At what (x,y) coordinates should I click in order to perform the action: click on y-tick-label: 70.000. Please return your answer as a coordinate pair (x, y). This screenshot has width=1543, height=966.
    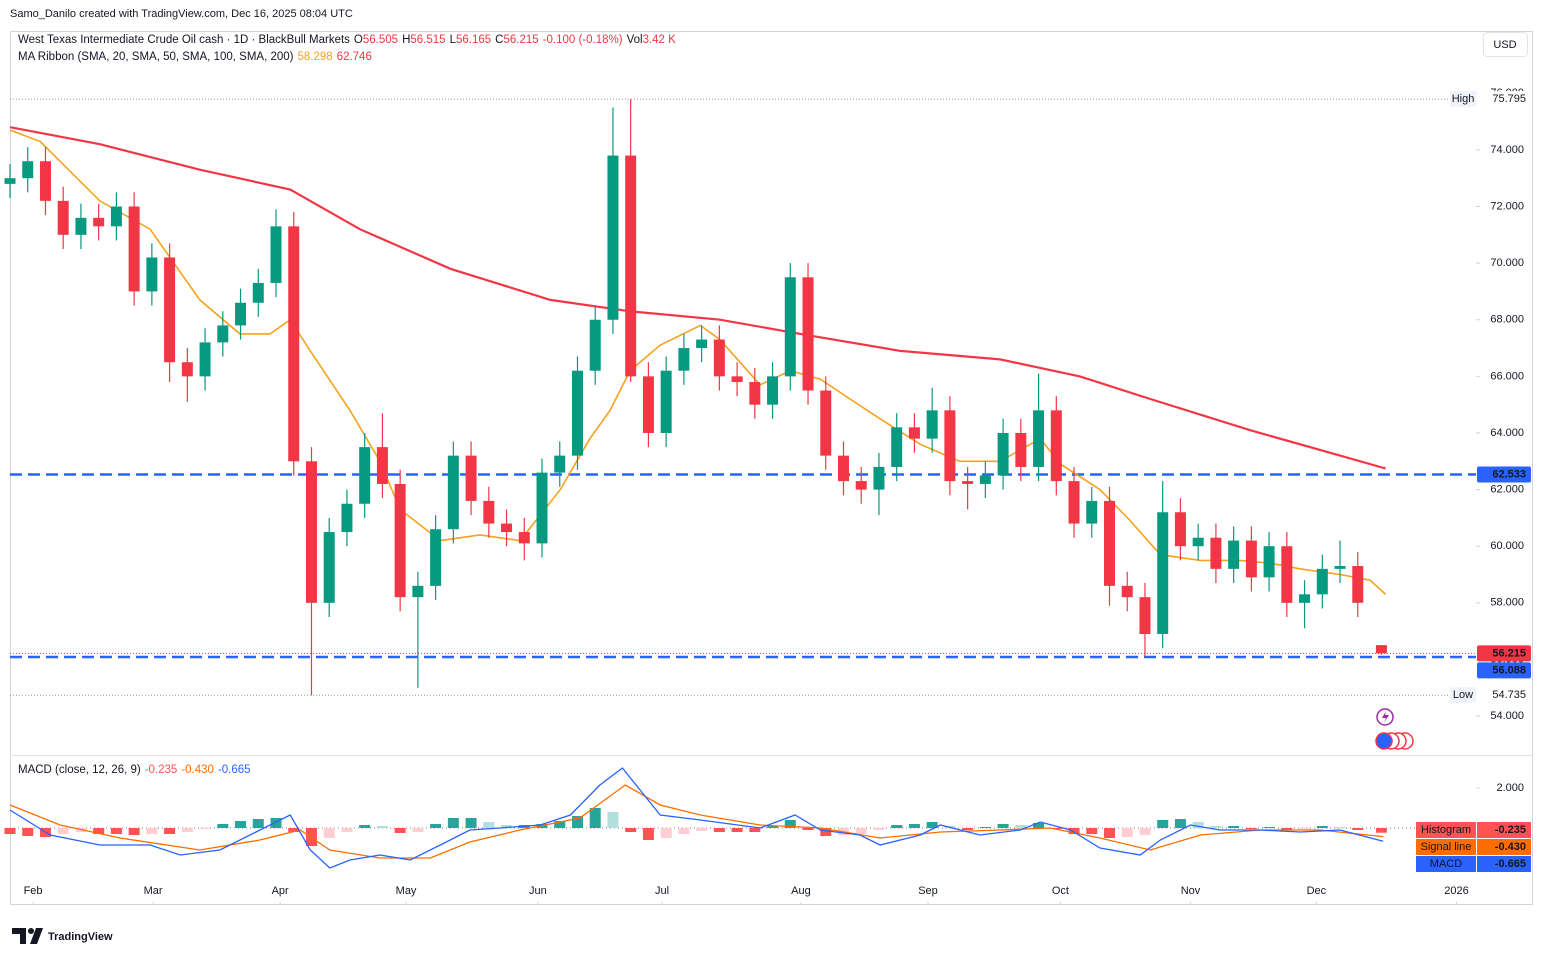
    Looking at the image, I should click on (1507, 263).